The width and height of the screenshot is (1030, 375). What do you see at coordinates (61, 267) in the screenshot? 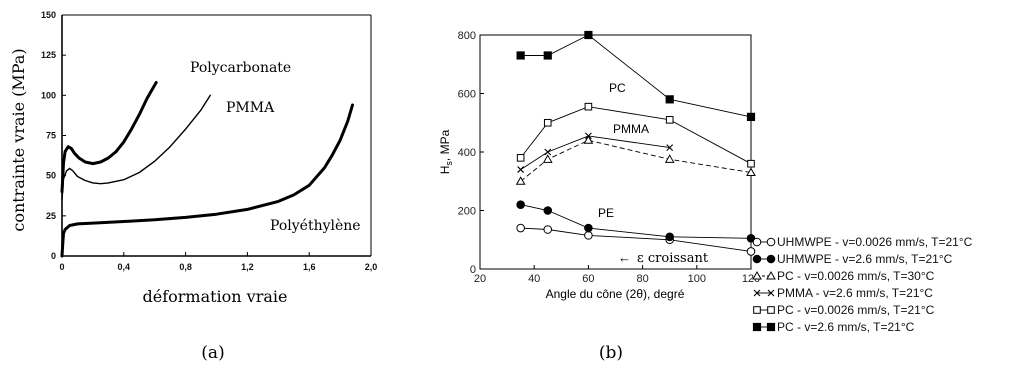
I see `chart-a-xtick-label: 0` at bounding box center [61, 267].